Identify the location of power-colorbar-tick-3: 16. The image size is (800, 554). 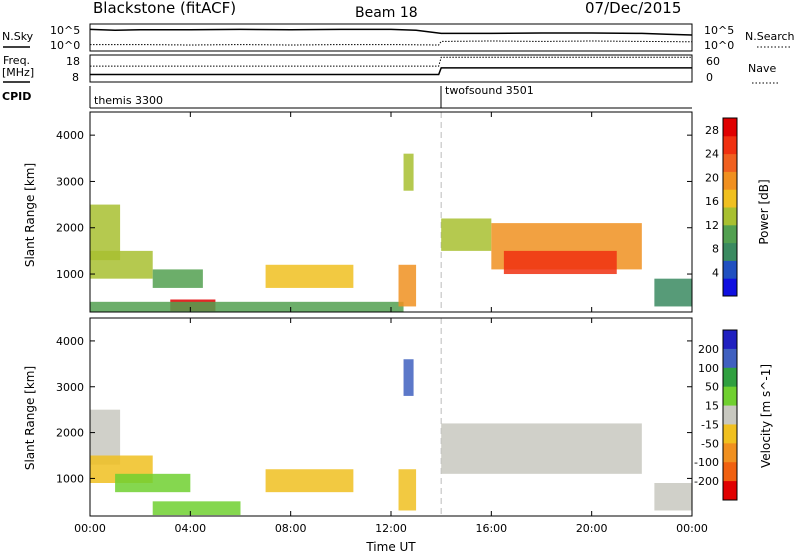
(712, 201).